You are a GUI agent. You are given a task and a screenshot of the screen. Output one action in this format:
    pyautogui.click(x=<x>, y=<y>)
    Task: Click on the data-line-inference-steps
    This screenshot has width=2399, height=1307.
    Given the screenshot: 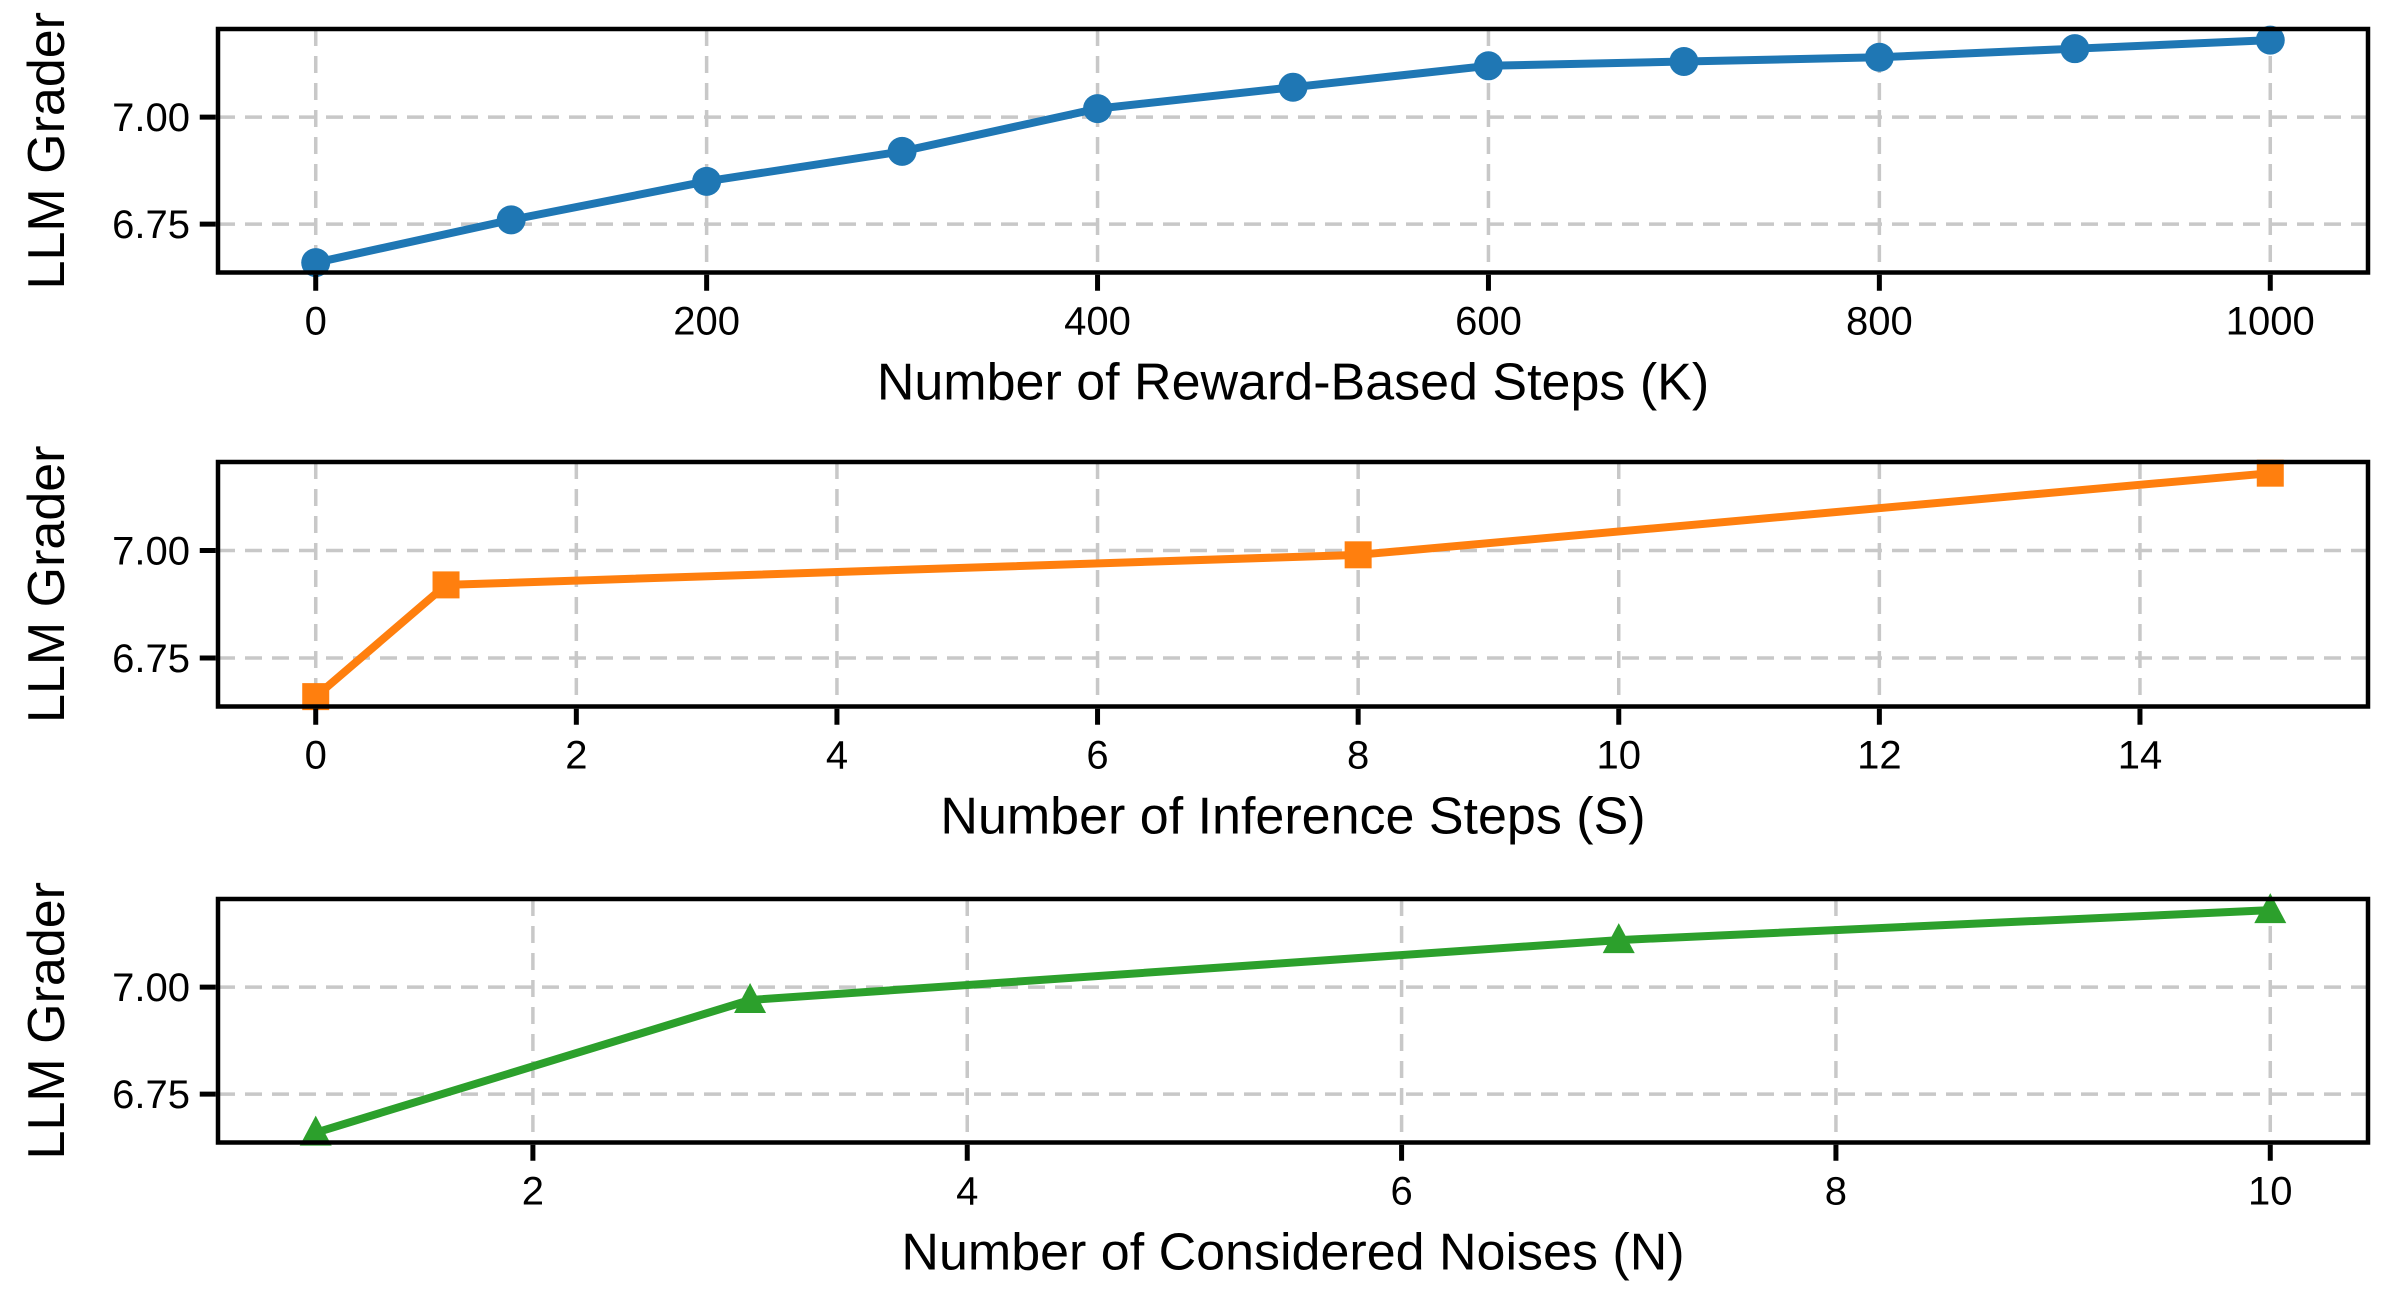 What is the action you would take?
    pyautogui.click(x=1293, y=585)
    